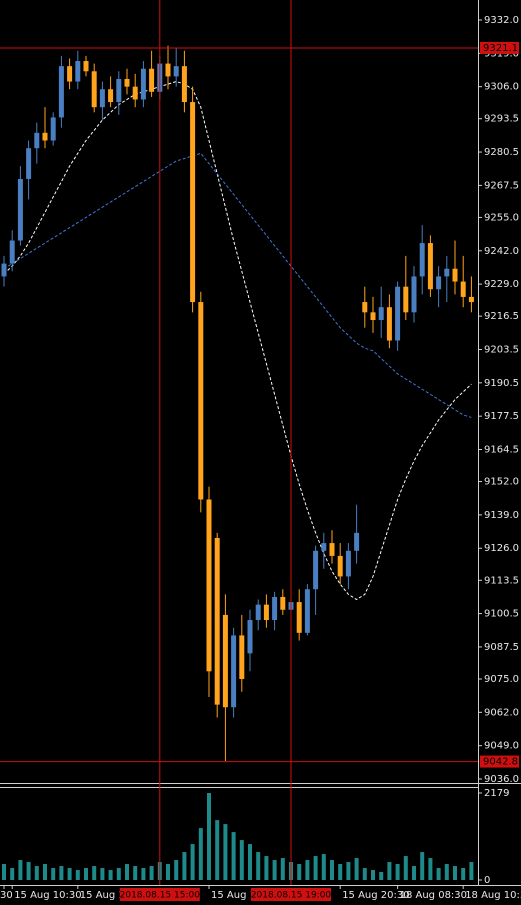 The height and width of the screenshot is (905, 521). I want to click on y-tick-label: 9280.5, so click(501, 152).